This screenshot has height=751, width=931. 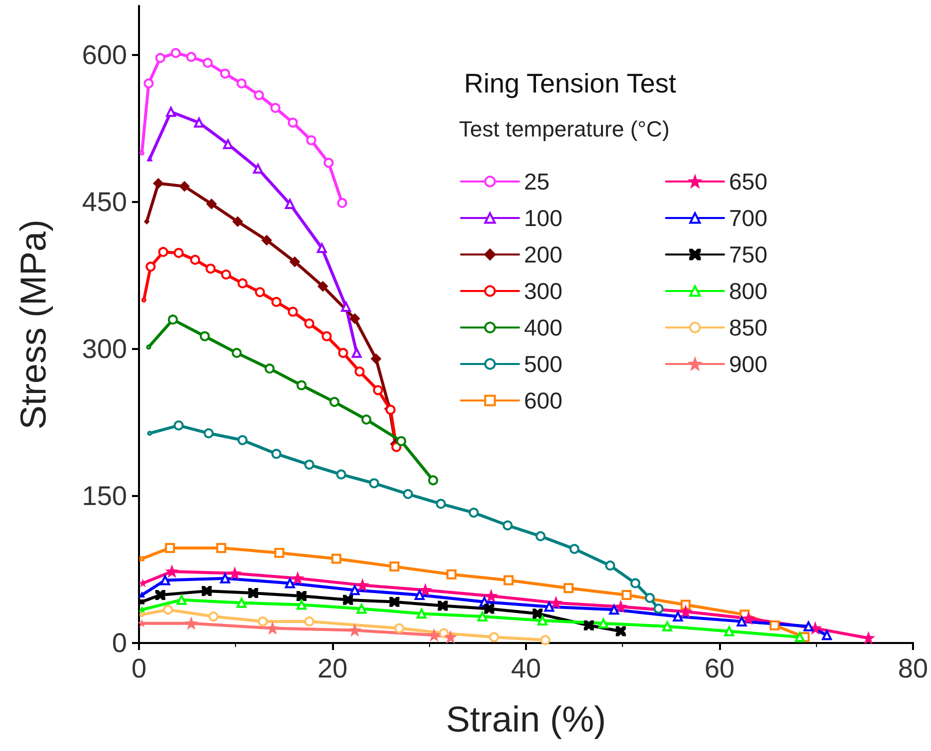 What do you see at coordinates (526, 719) in the screenshot?
I see `x-axis-title: Strain (%)` at bounding box center [526, 719].